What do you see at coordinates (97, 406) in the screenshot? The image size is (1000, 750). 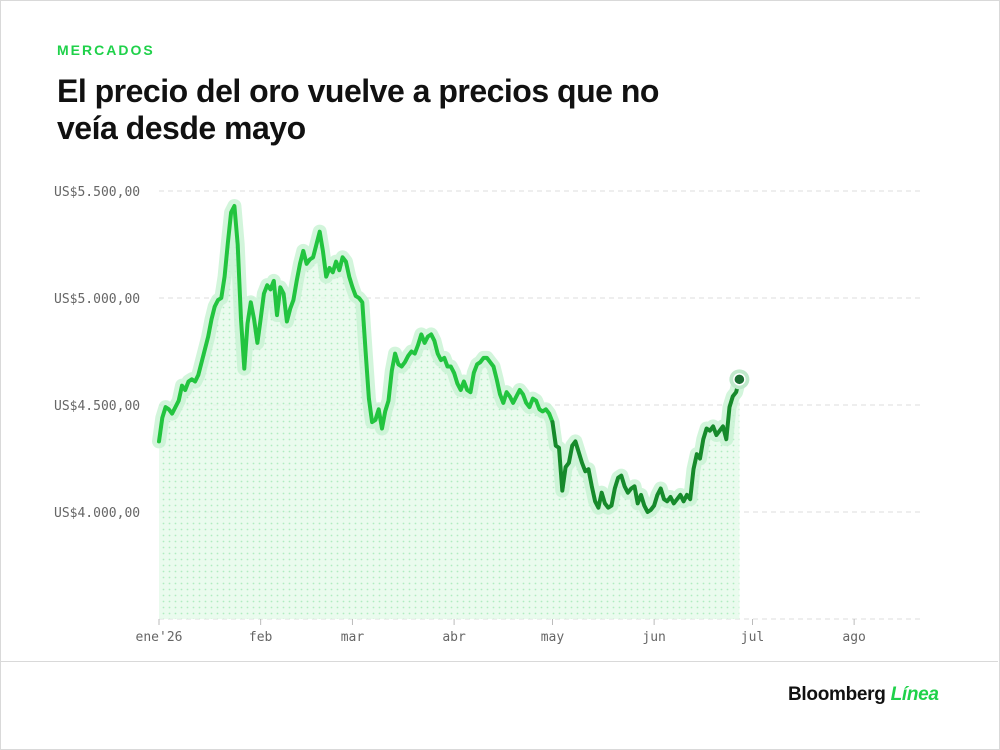 I see `y-tick-label: US$4.500,00` at bounding box center [97, 406].